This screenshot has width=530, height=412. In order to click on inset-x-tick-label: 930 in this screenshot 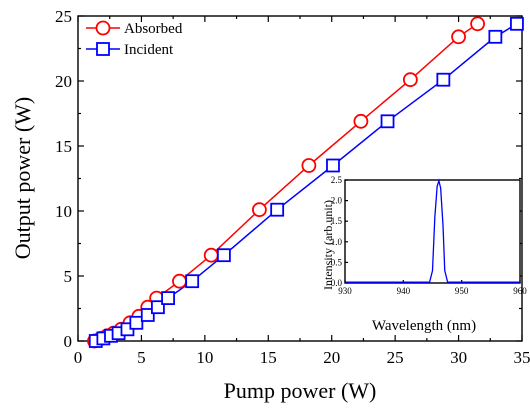, I will do `click(345, 291)`.